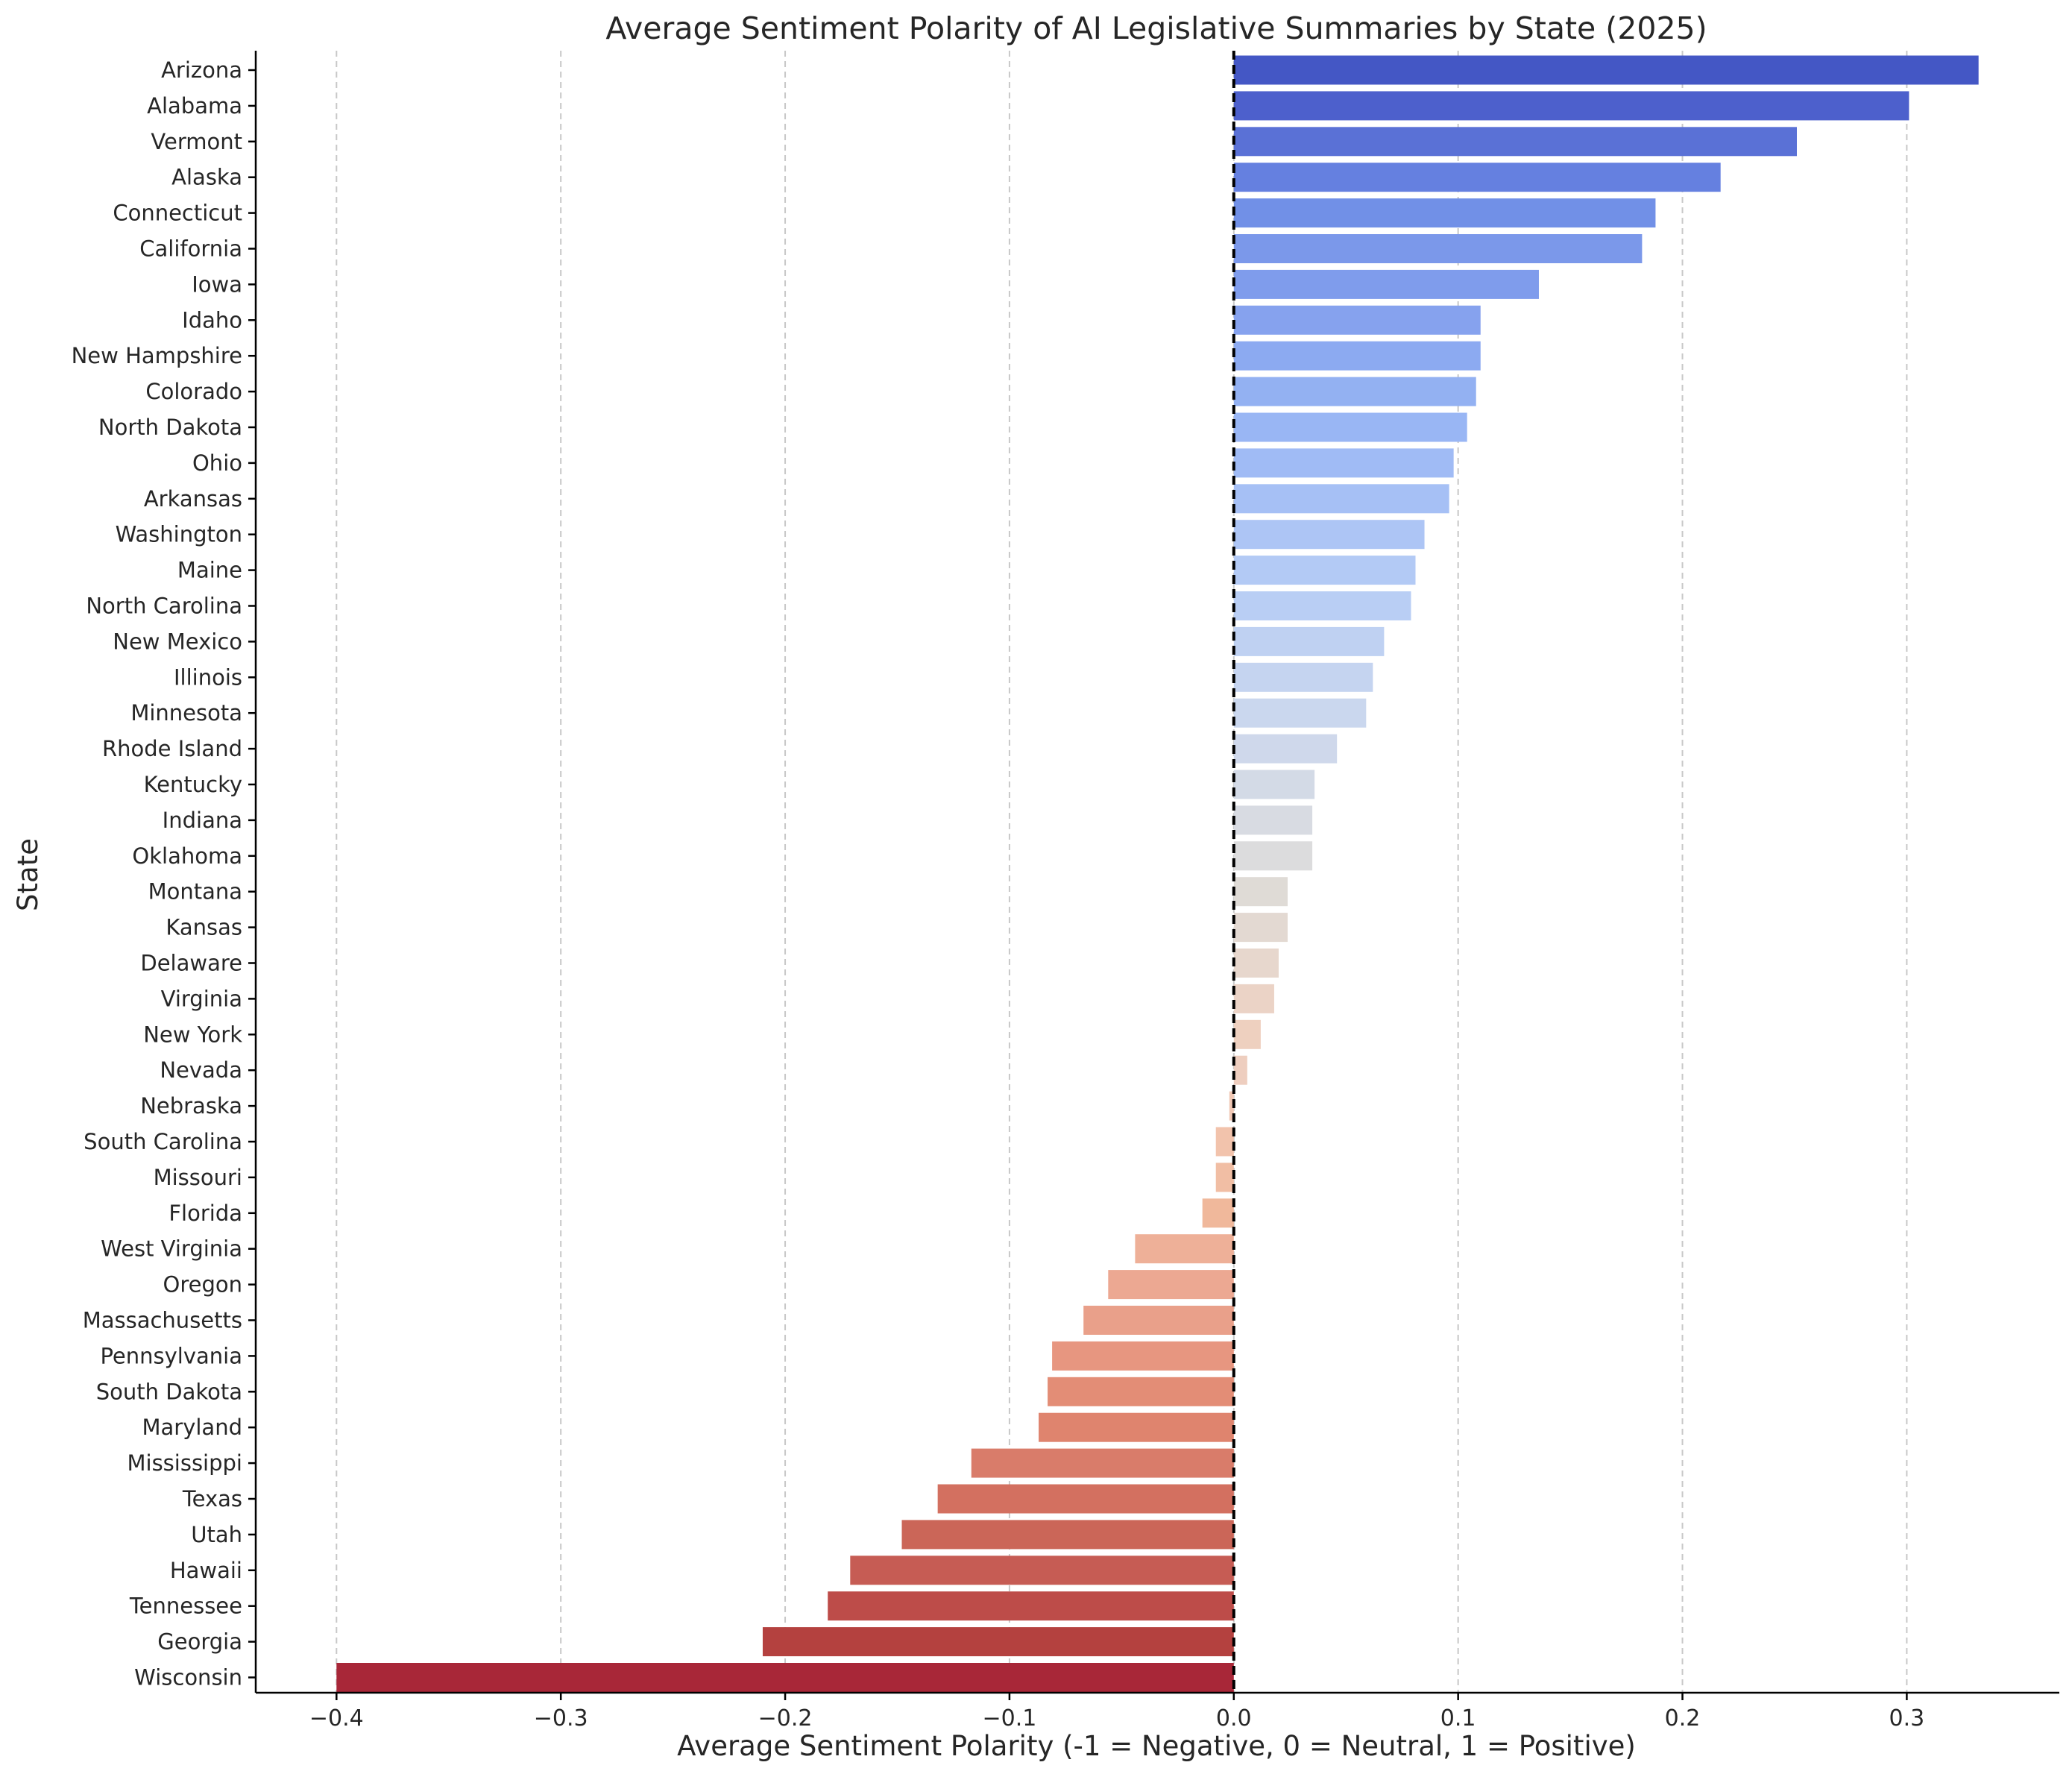 The height and width of the screenshot is (1774, 2072). Describe the element at coordinates (1009, 1718) in the screenshot. I see `x-tick-label-3: −0.1` at that location.